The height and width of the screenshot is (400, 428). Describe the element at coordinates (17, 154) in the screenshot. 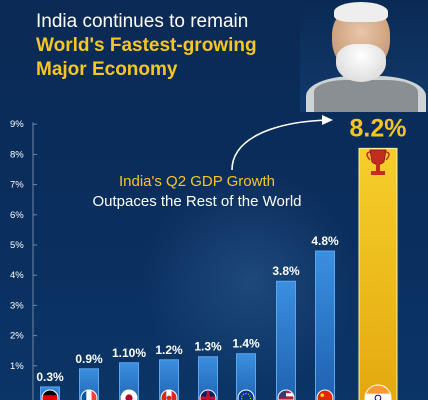

I see `y-tick-label: 8%` at that location.